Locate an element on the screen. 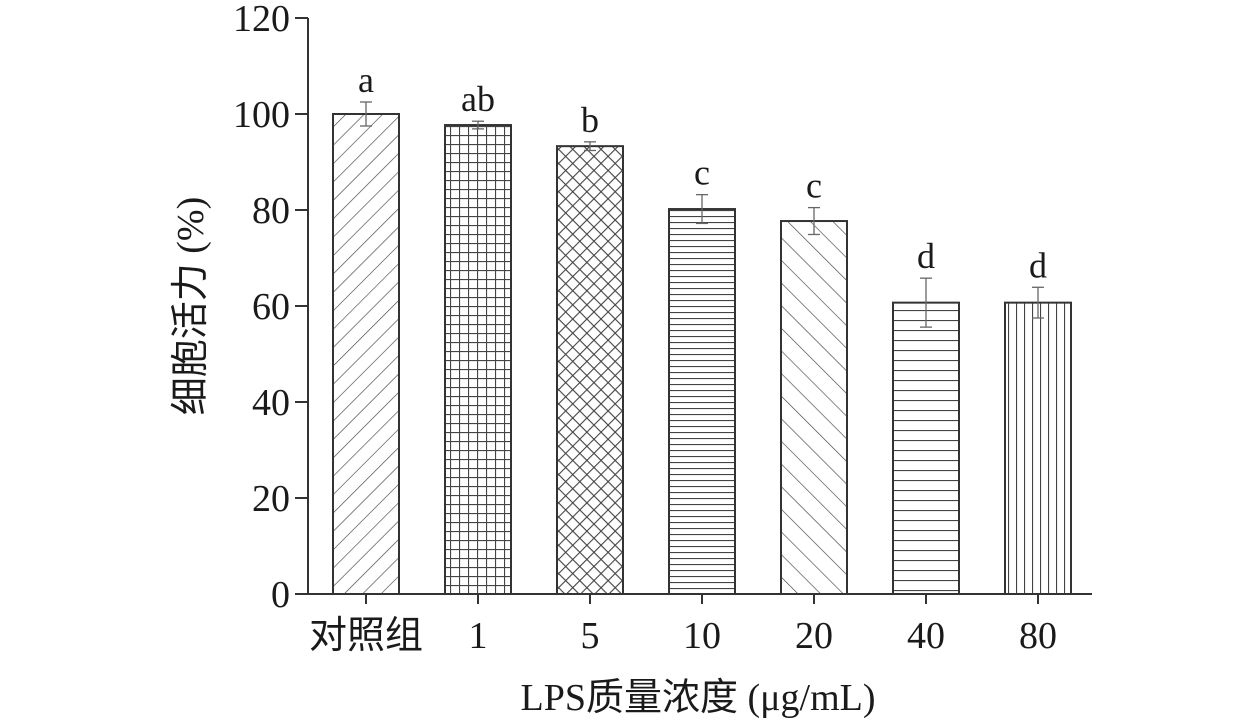 The image size is (1260, 727). y-axis: 0 20 40 60 80 100 120 is located at coordinates (271, 308).